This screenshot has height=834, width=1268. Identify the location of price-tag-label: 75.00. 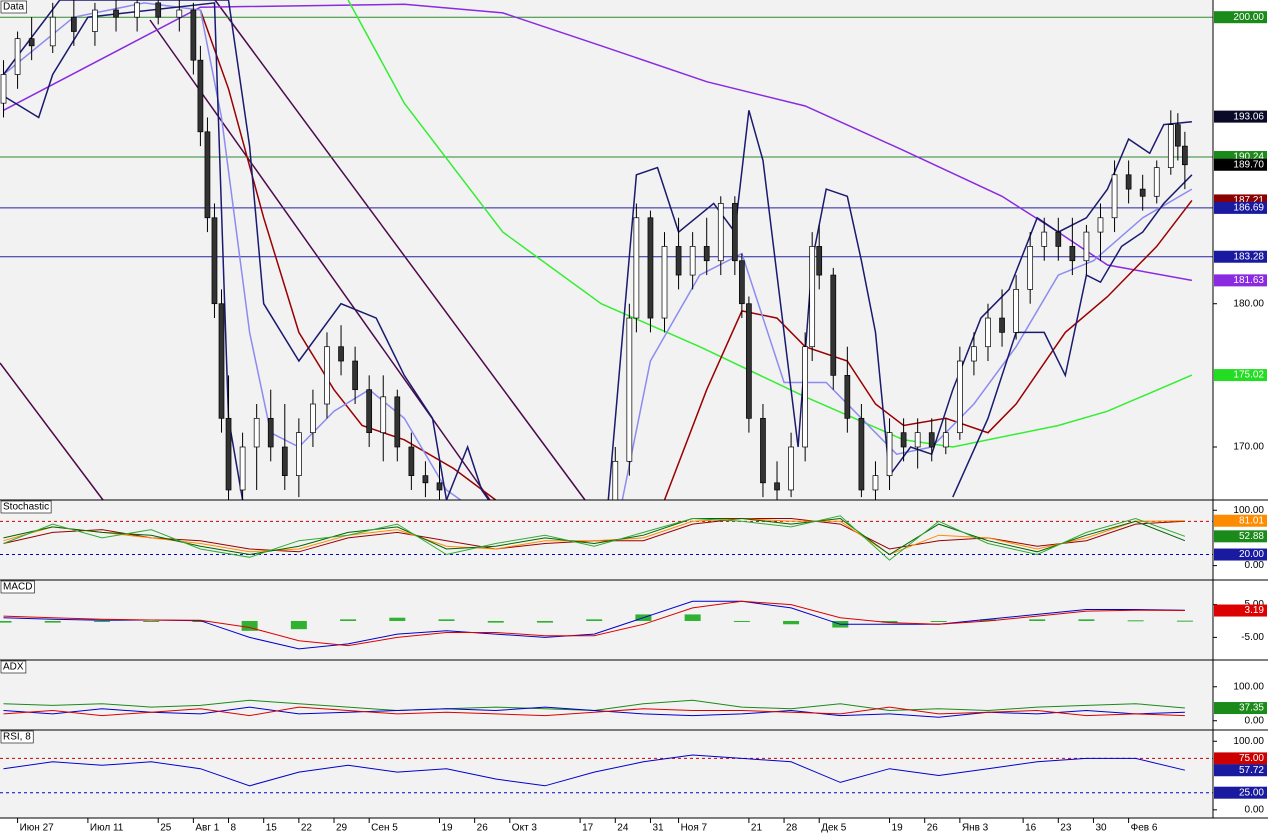
(1251, 758).